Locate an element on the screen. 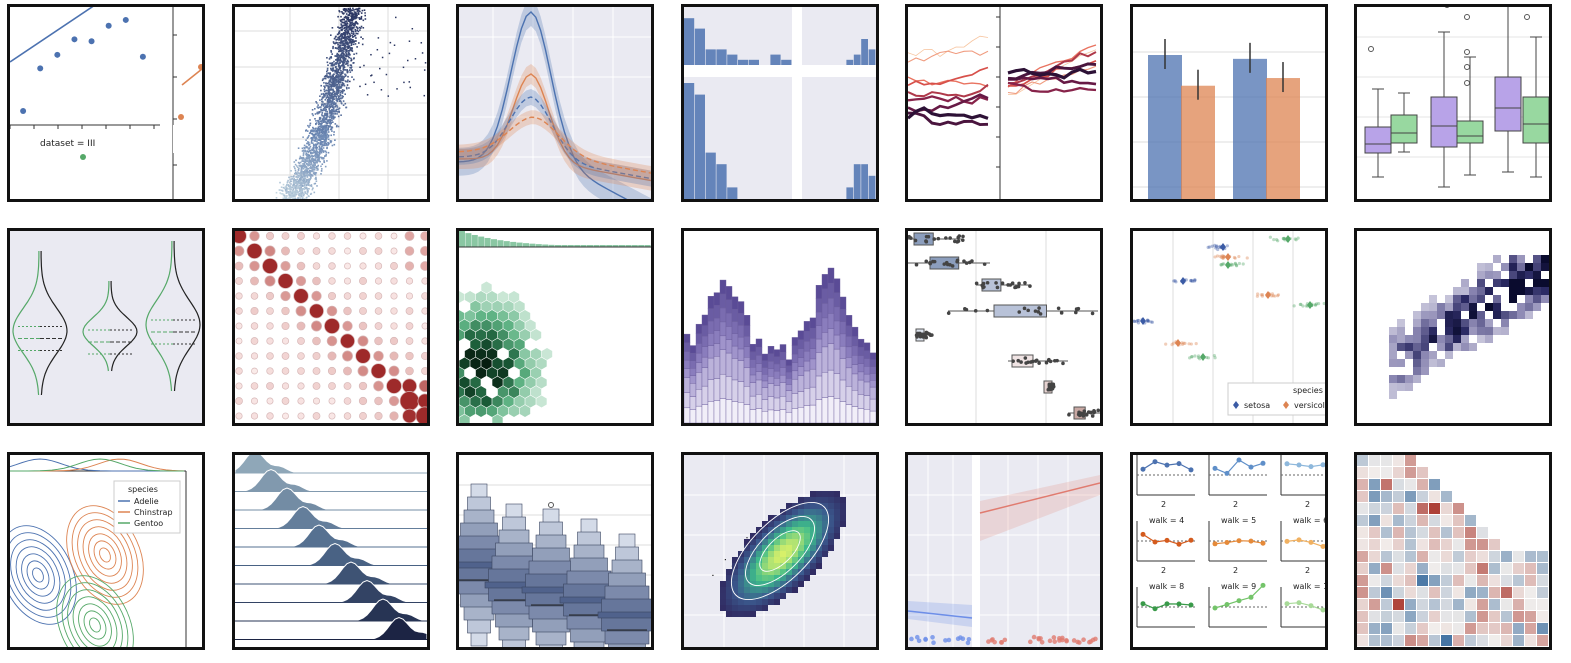 The height and width of the screenshot is (663, 1571). chart-tile-kde-contours: species Adelie Chinstrap Gentoo is located at coordinates (106, 551).